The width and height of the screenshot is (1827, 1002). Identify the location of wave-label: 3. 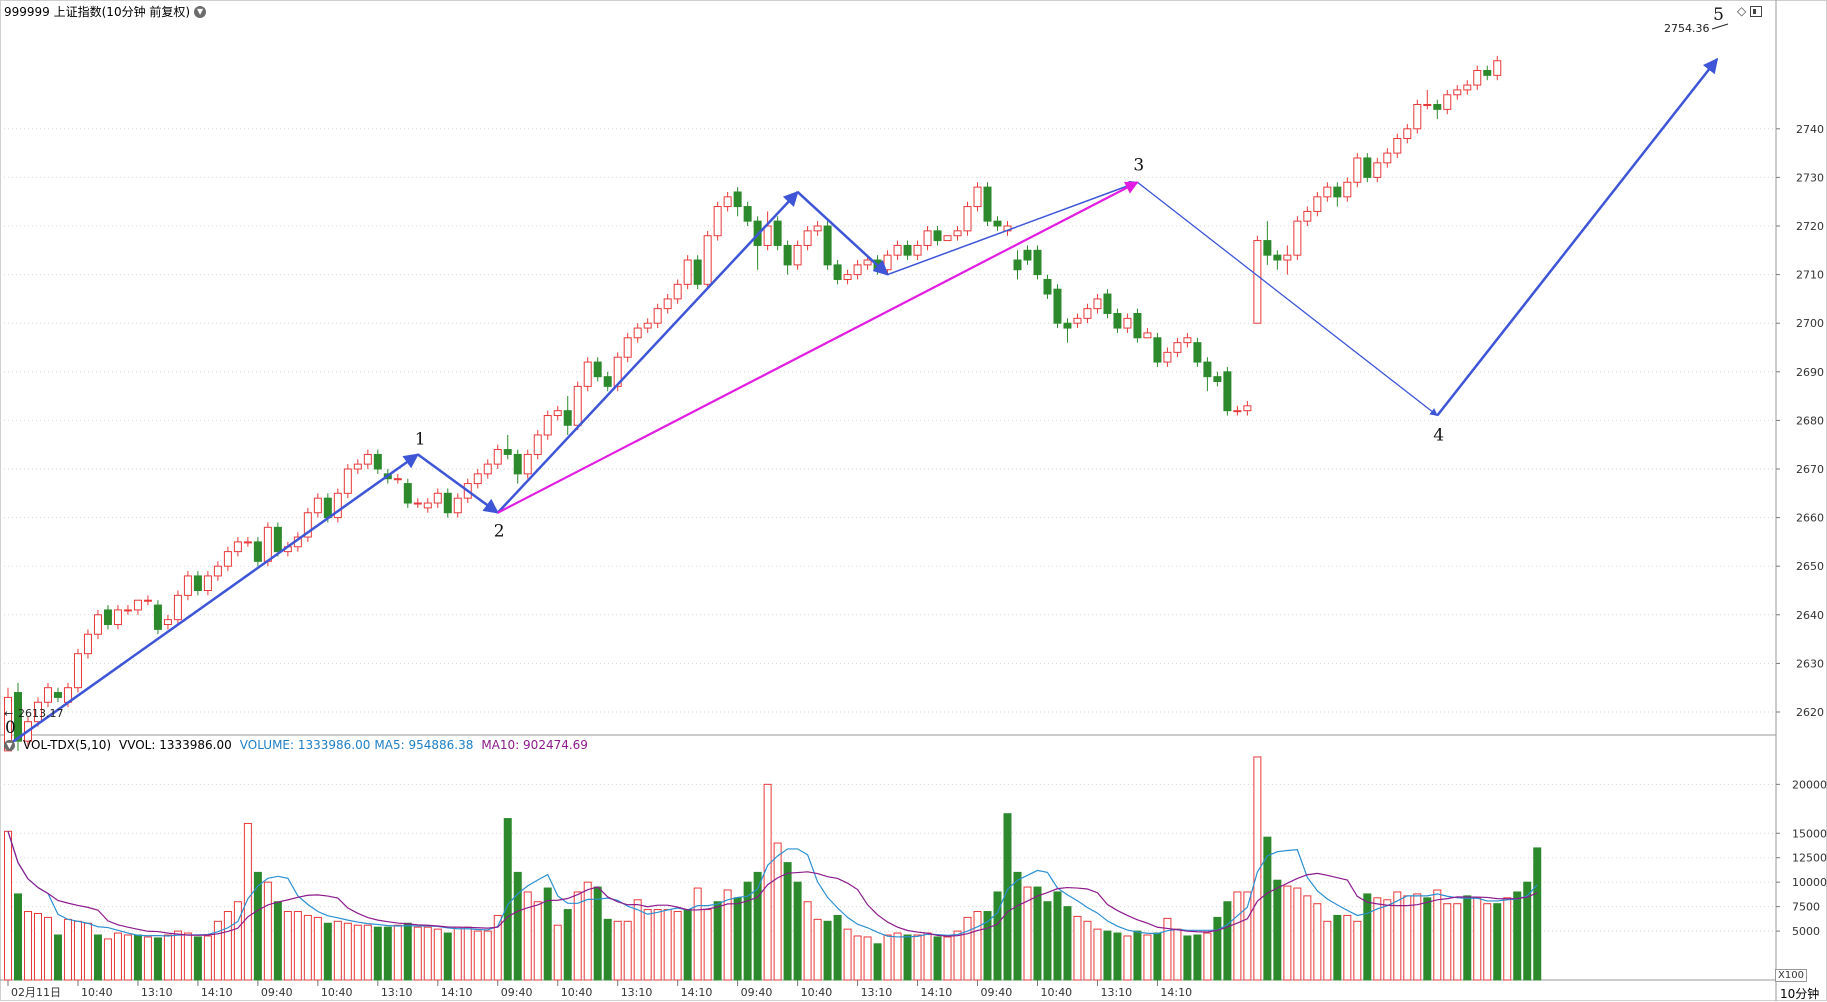
(1138, 165).